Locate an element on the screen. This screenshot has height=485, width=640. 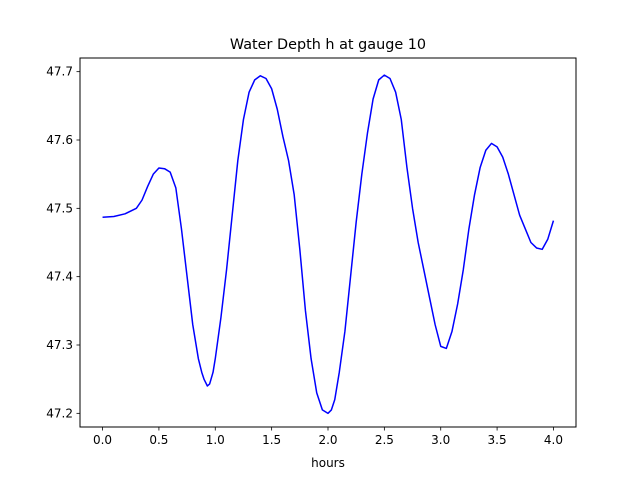
x-tick-label: 2.0 is located at coordinates (327, 440).